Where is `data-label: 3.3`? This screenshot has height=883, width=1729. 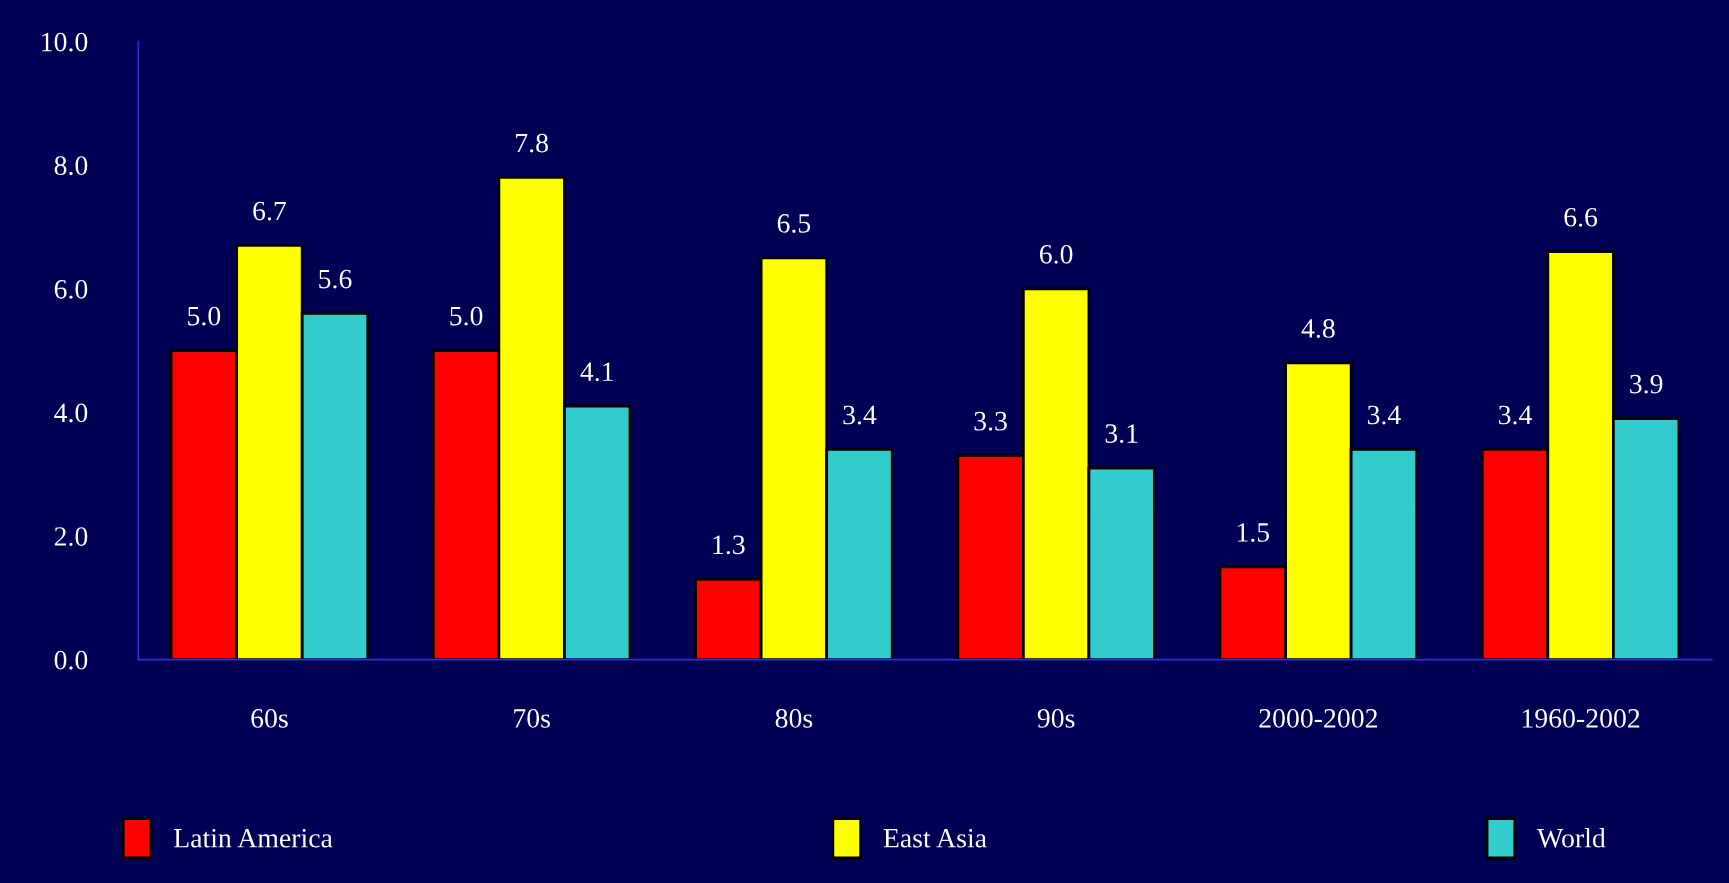
data-label: 3.3 is located at coordinates (990, 421).